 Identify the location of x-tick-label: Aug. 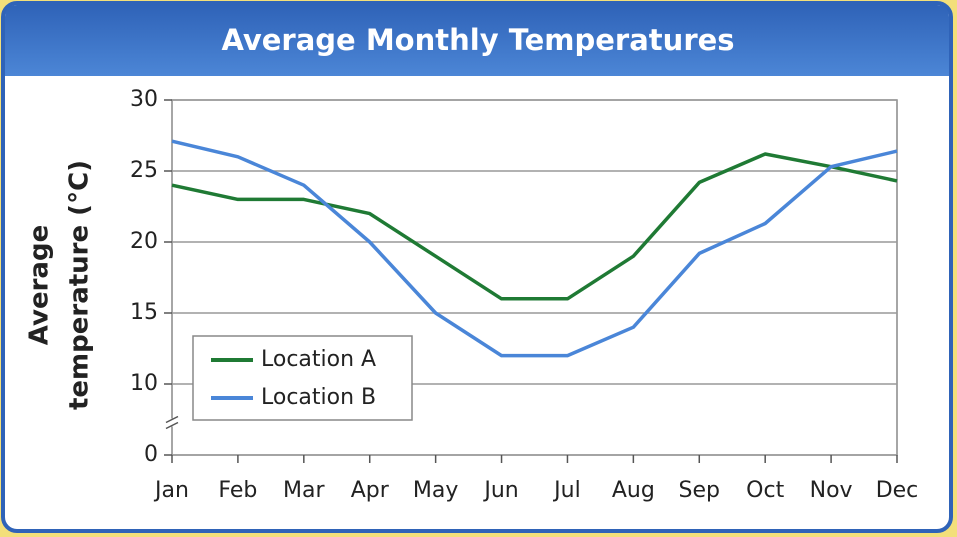
(633, 490).